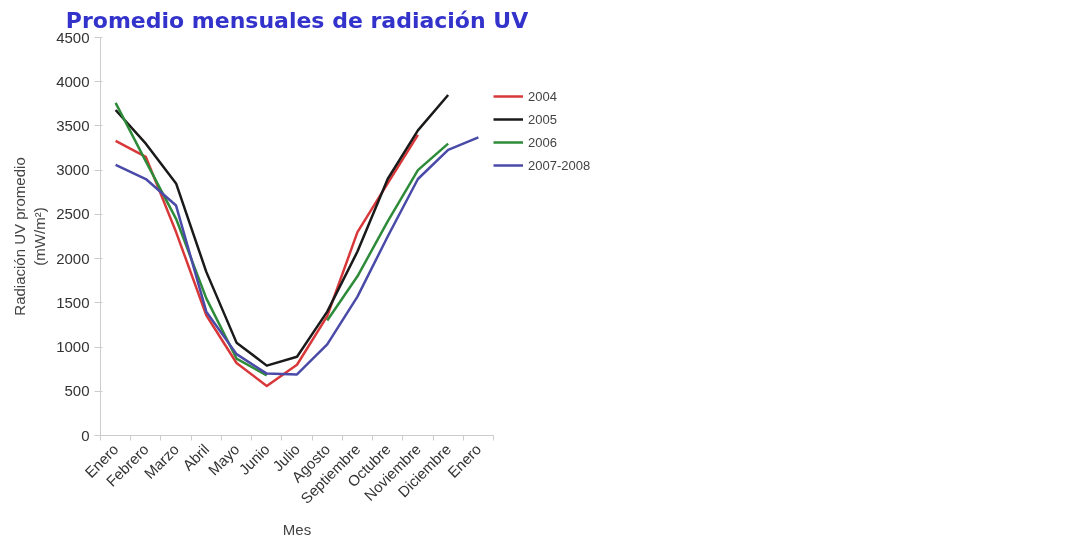  I want to click on y-tick-label: 3000, so click(73, 170).